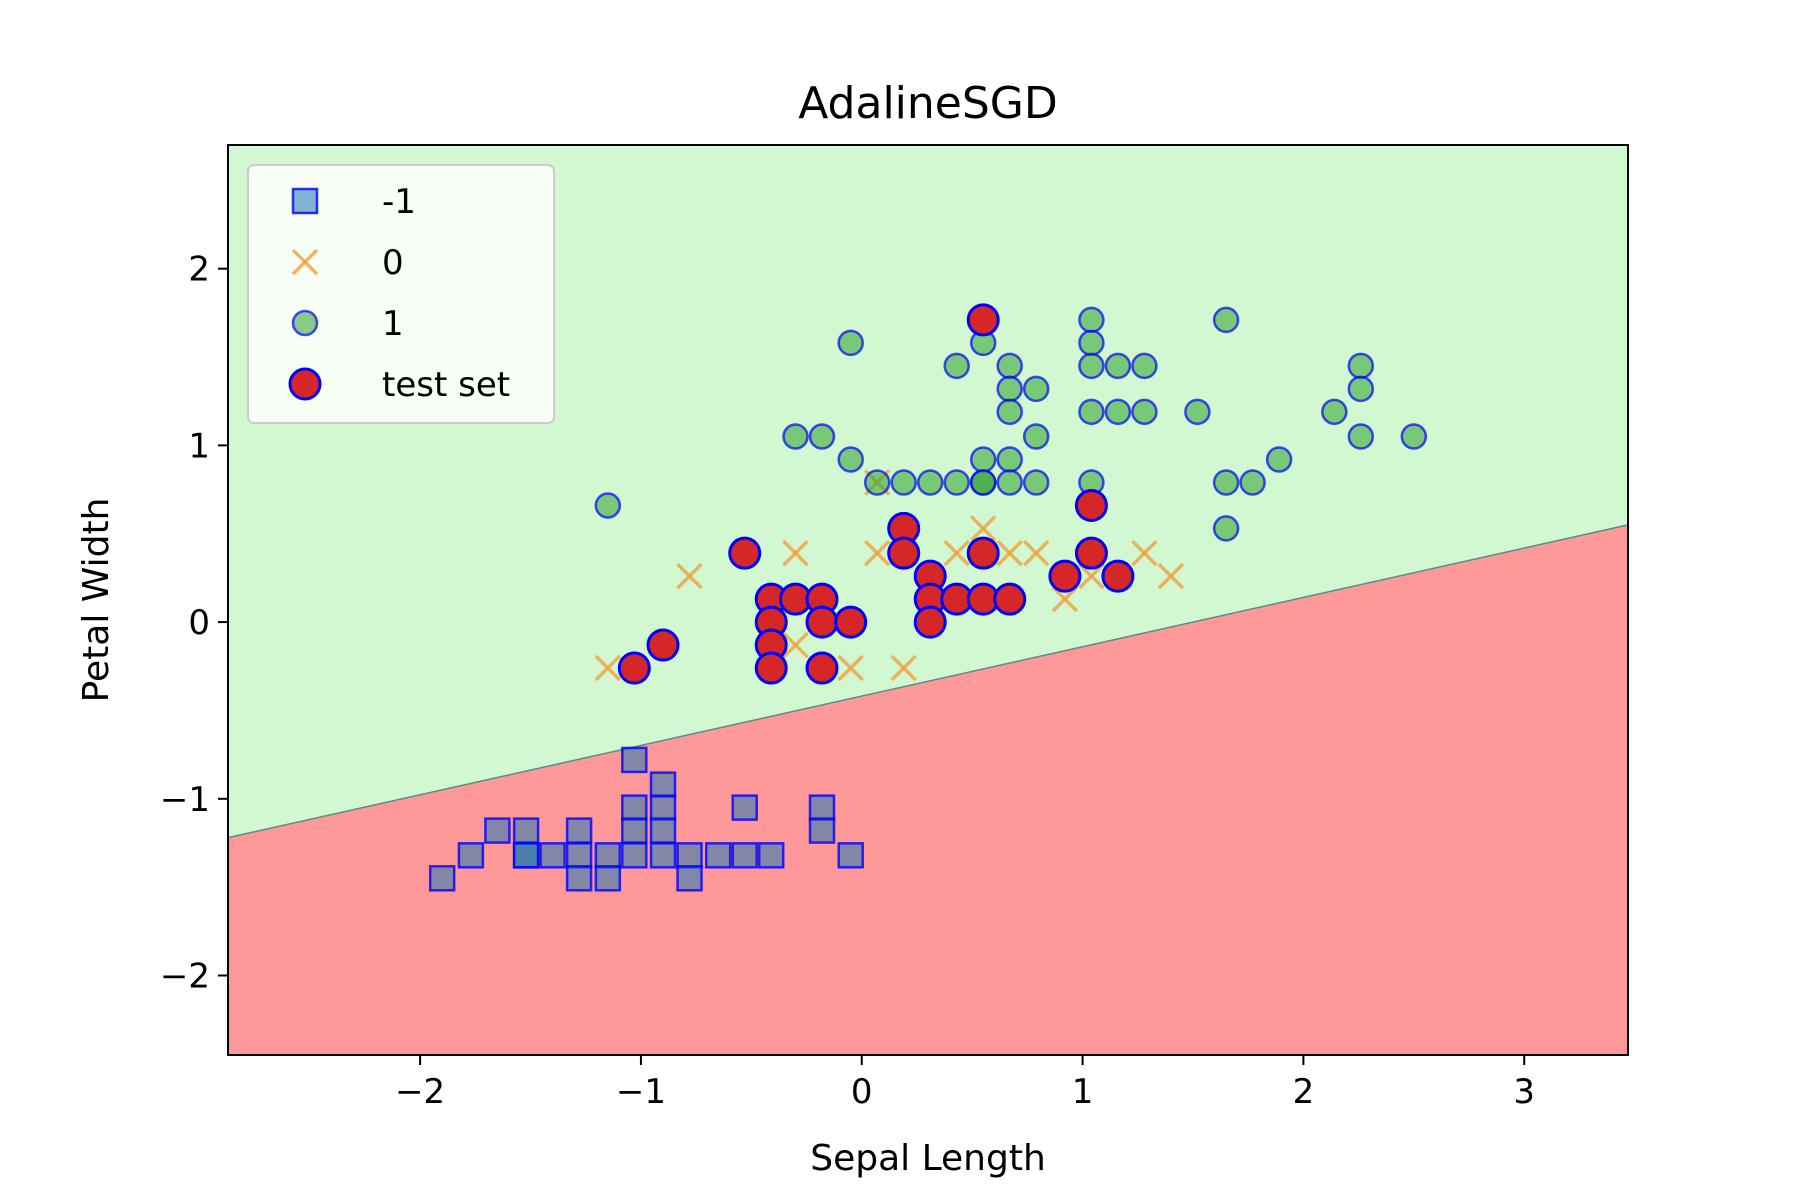  What do you see at coordinates (401, 294) in the screenshot?
I see `legend: -1 0 1 test set` at bounding box center [401, 294].